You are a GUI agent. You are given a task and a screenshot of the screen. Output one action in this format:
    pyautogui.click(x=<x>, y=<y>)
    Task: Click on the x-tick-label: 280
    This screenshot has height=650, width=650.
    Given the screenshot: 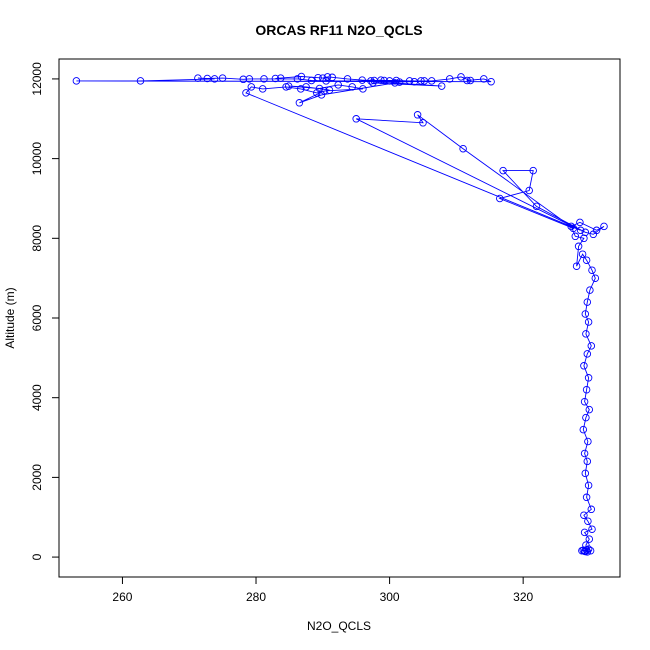 What is the action you would take?
    pyautogui.click(x=256, y=597)
    